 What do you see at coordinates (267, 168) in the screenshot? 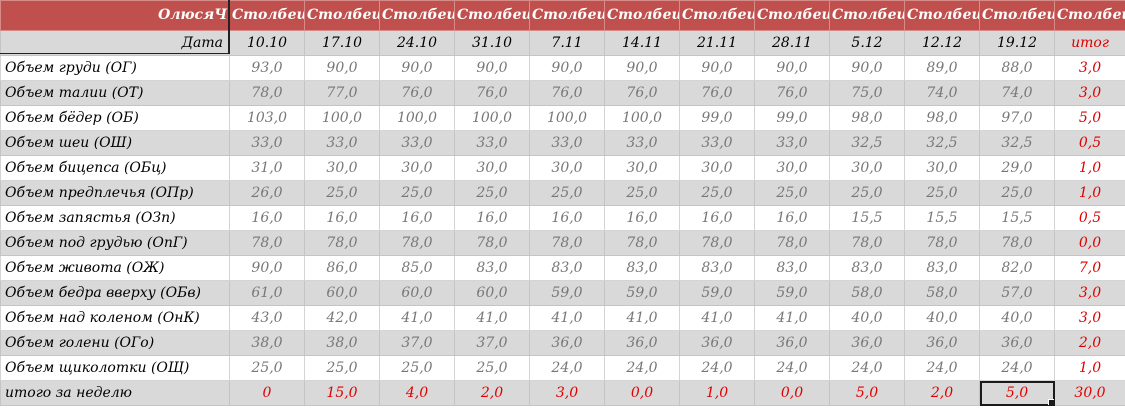
I see `measurement-value-cell: 31,0` at bounding box center [267, 168].